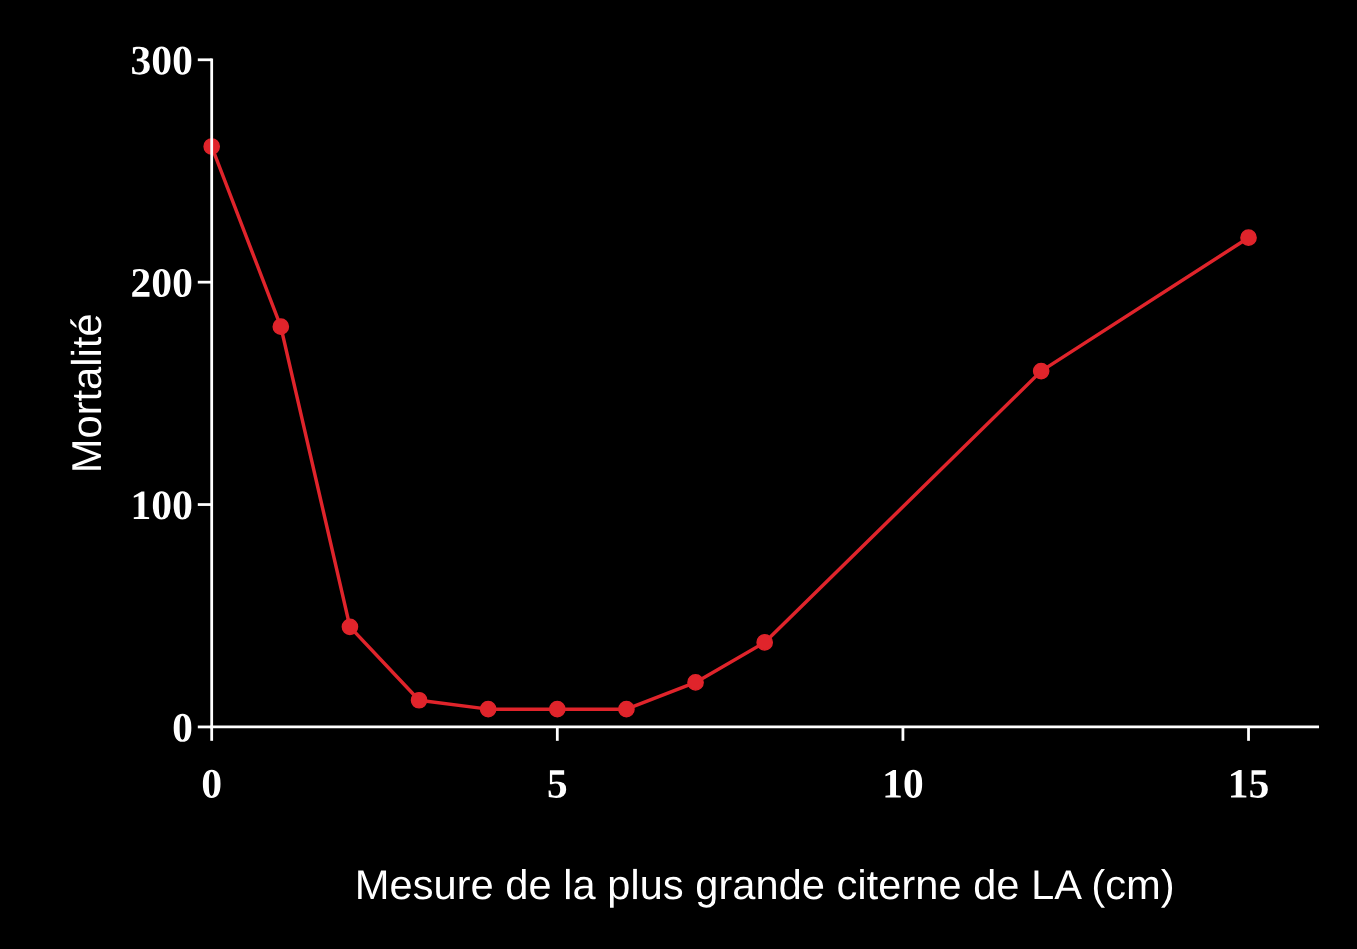 The height and width of the screenshot is (949, 1357). What do you see at coordinates (182, 727) in the screenshot?
I see `y-tick-label: 0` at bounding box center [182, 727].